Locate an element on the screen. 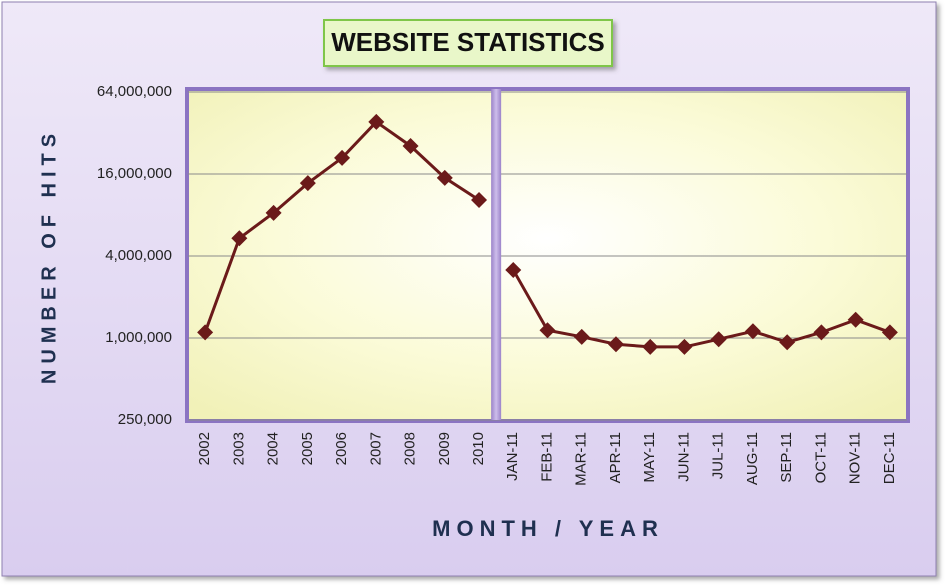  x-tick-label: 2010 is located at coordinates (478, 448).